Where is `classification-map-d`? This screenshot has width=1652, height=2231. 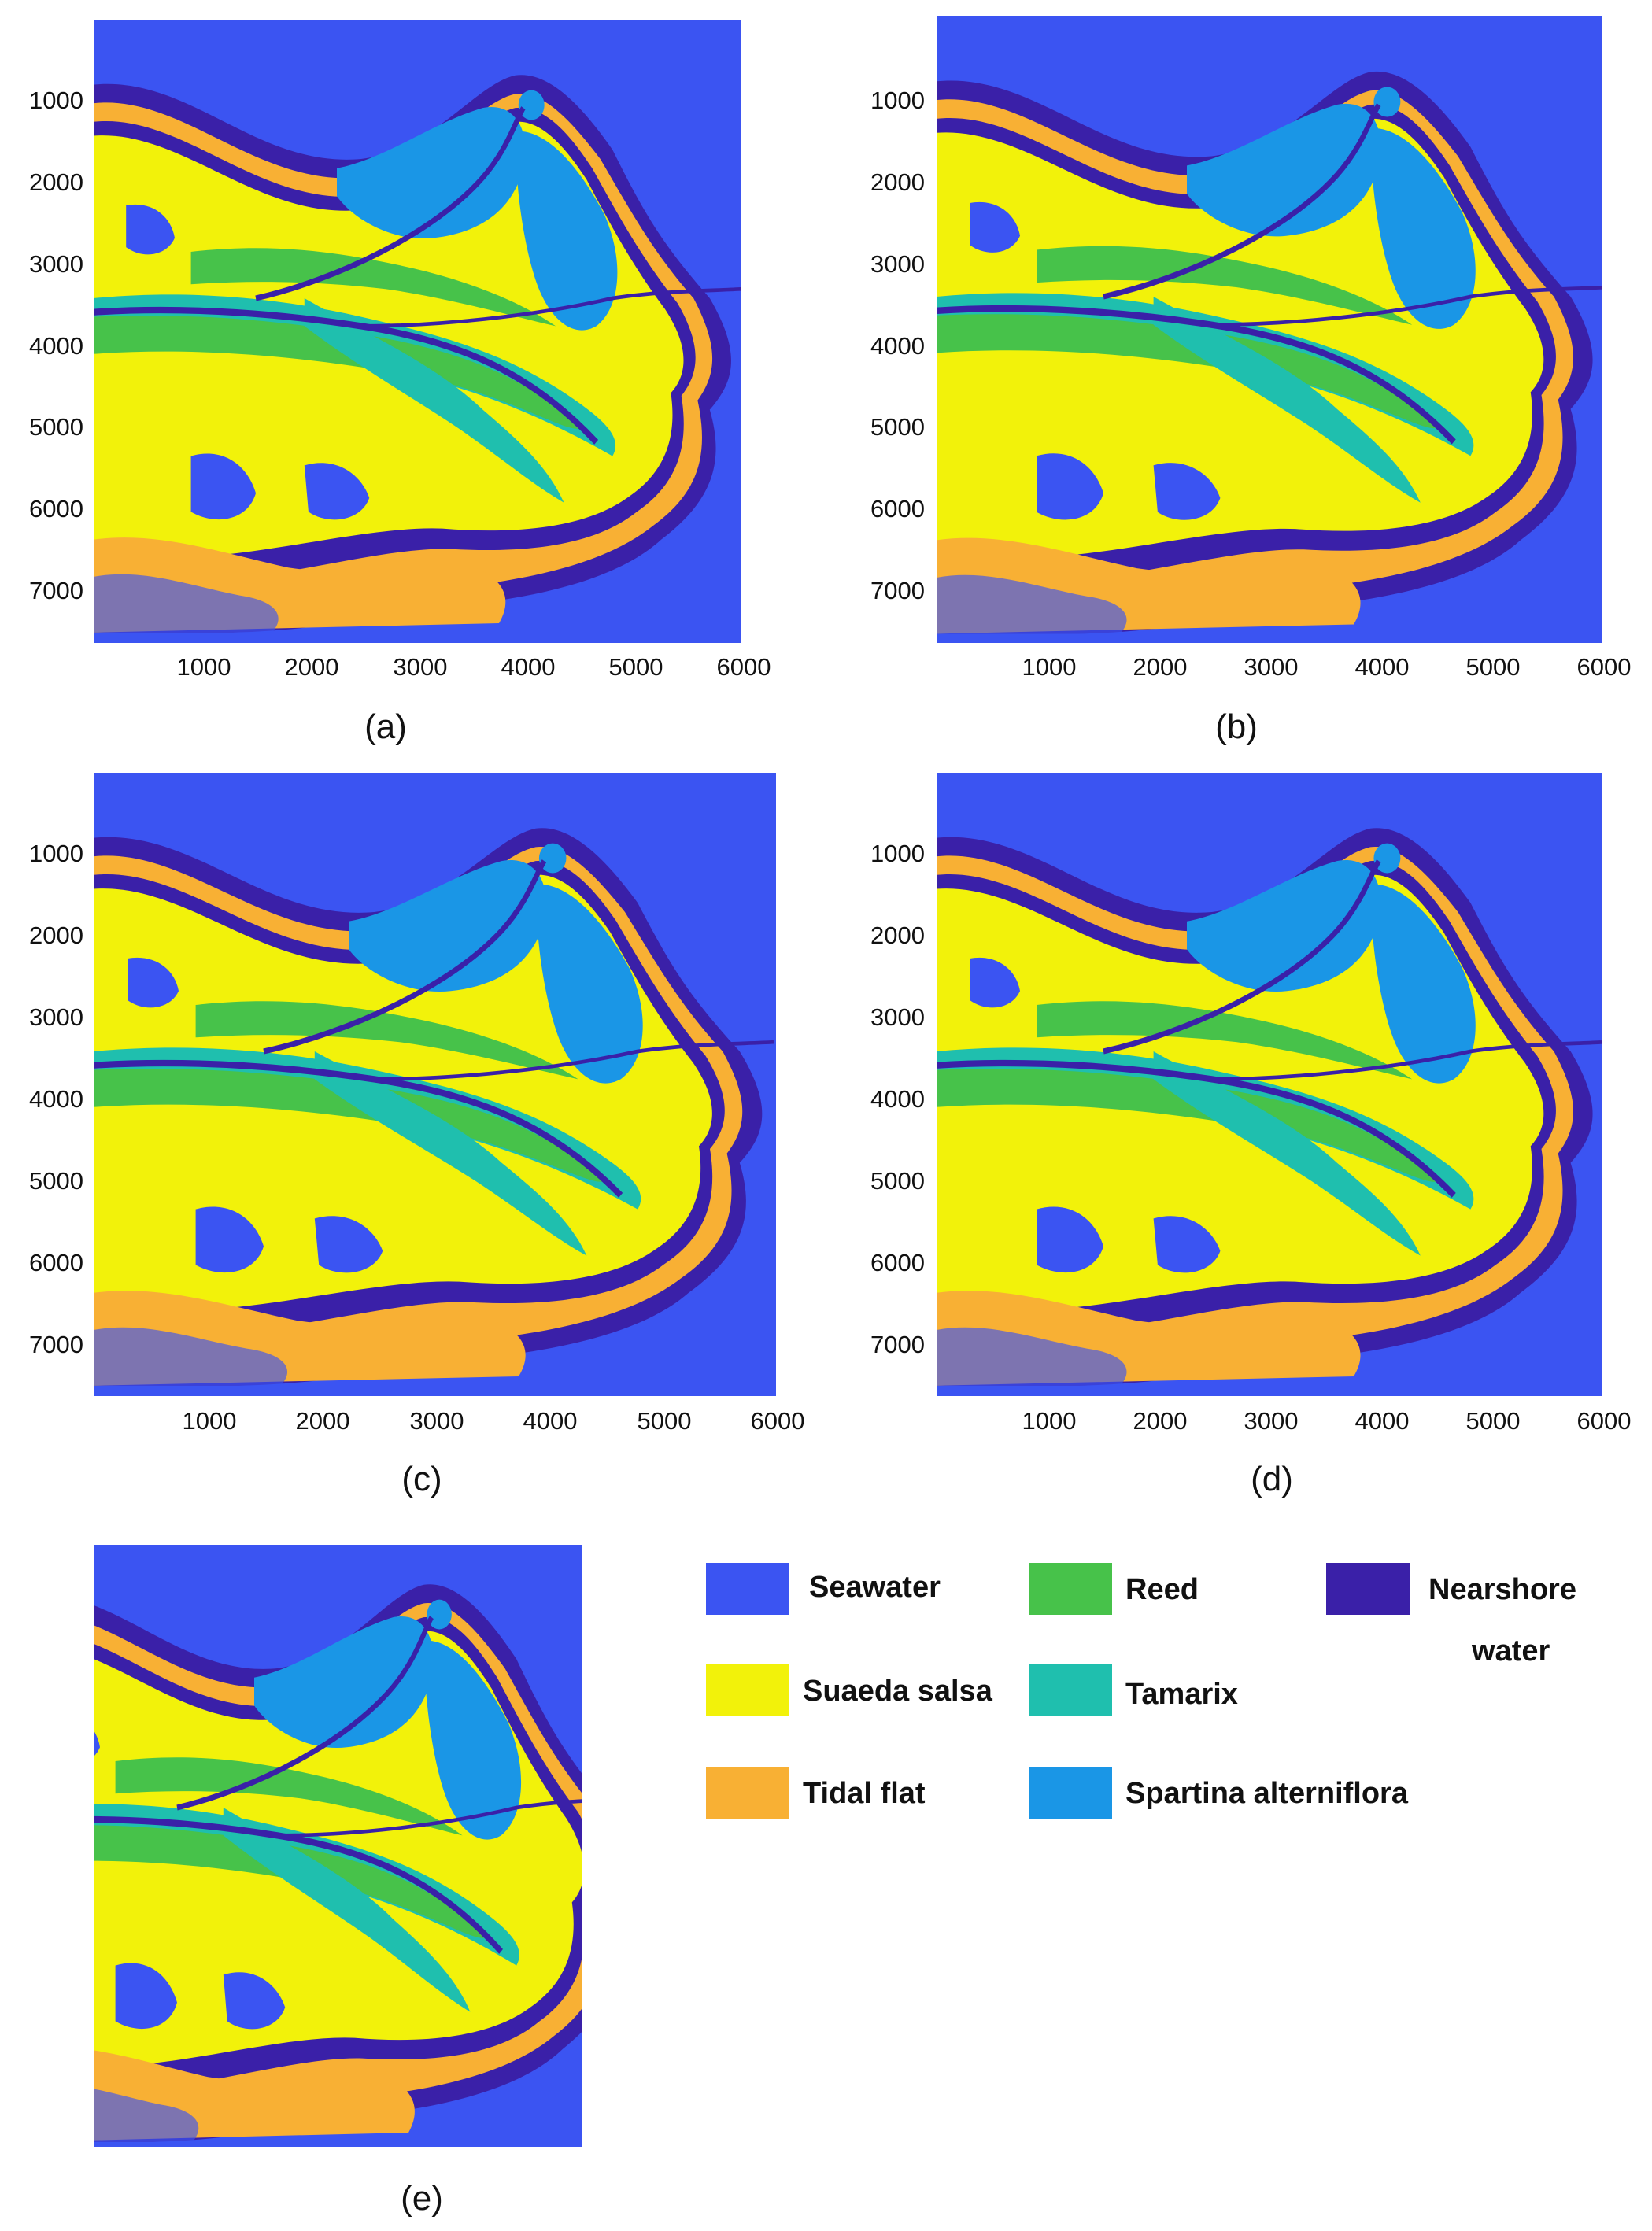
classification-map-d is located at coordinates (1270, 1084).